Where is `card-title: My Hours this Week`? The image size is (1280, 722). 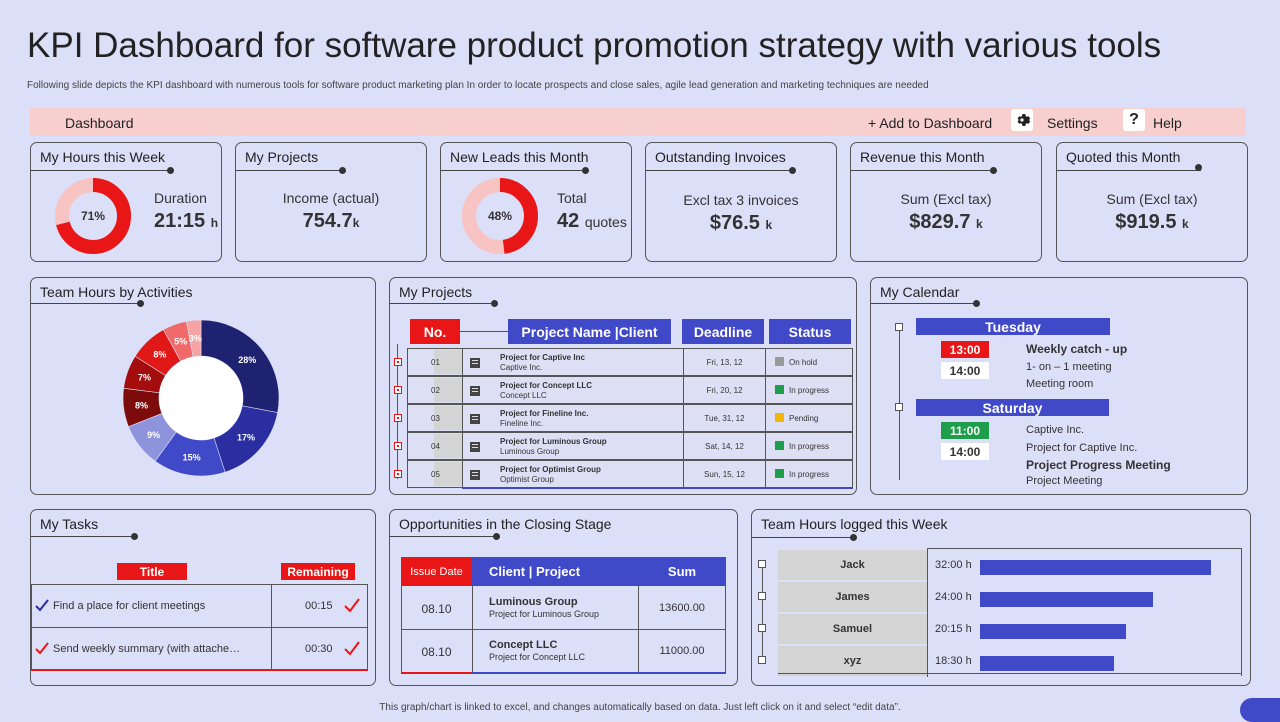
card-title: My Hours this Week is located at coordinates (102, 157).